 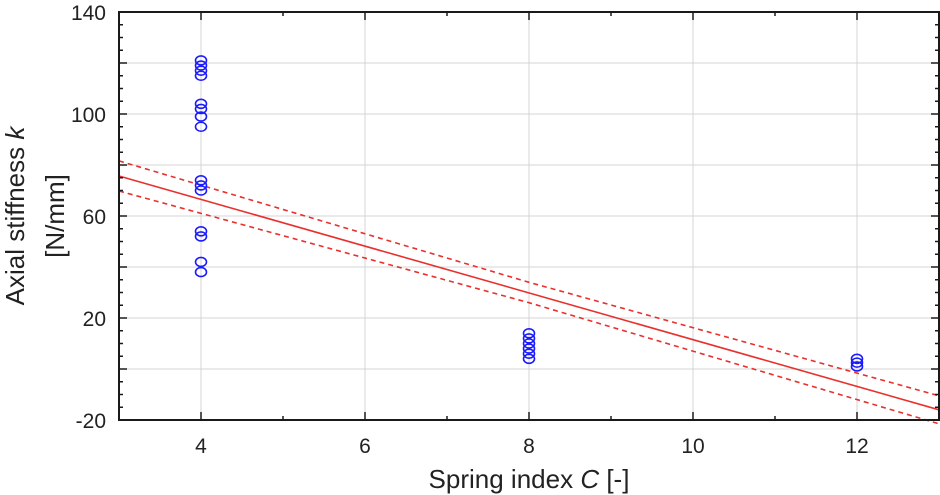 What do you see at coordinates (856, 446) in the screenshot?
I see `x-tick-label: 12` at bounding box center [856, 446].